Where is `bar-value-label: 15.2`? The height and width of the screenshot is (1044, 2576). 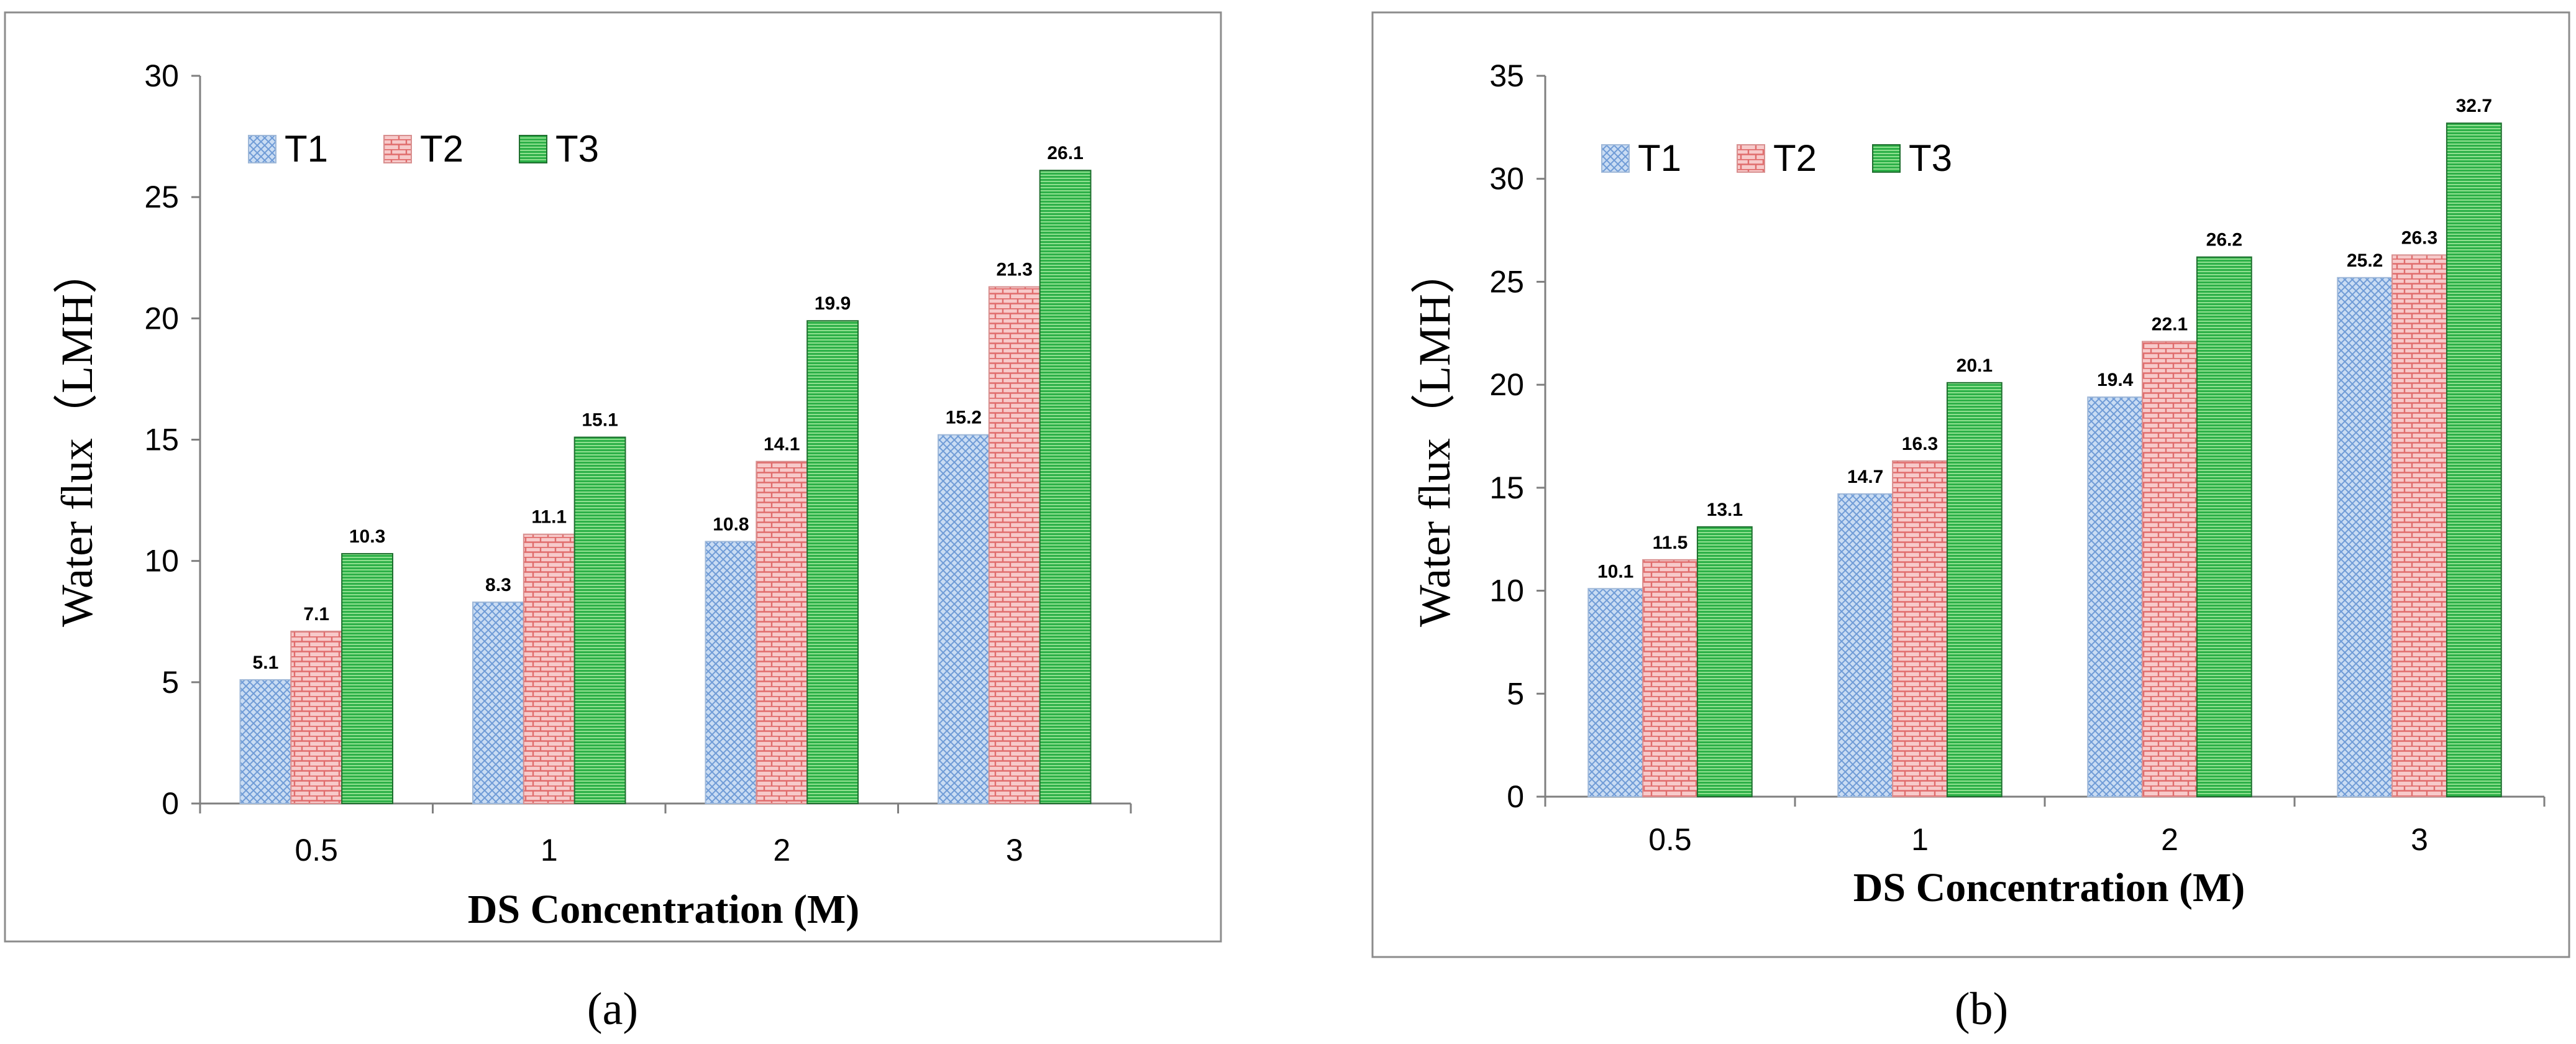
bar-value-label: 15.2 is located at coordinates (964, 418).